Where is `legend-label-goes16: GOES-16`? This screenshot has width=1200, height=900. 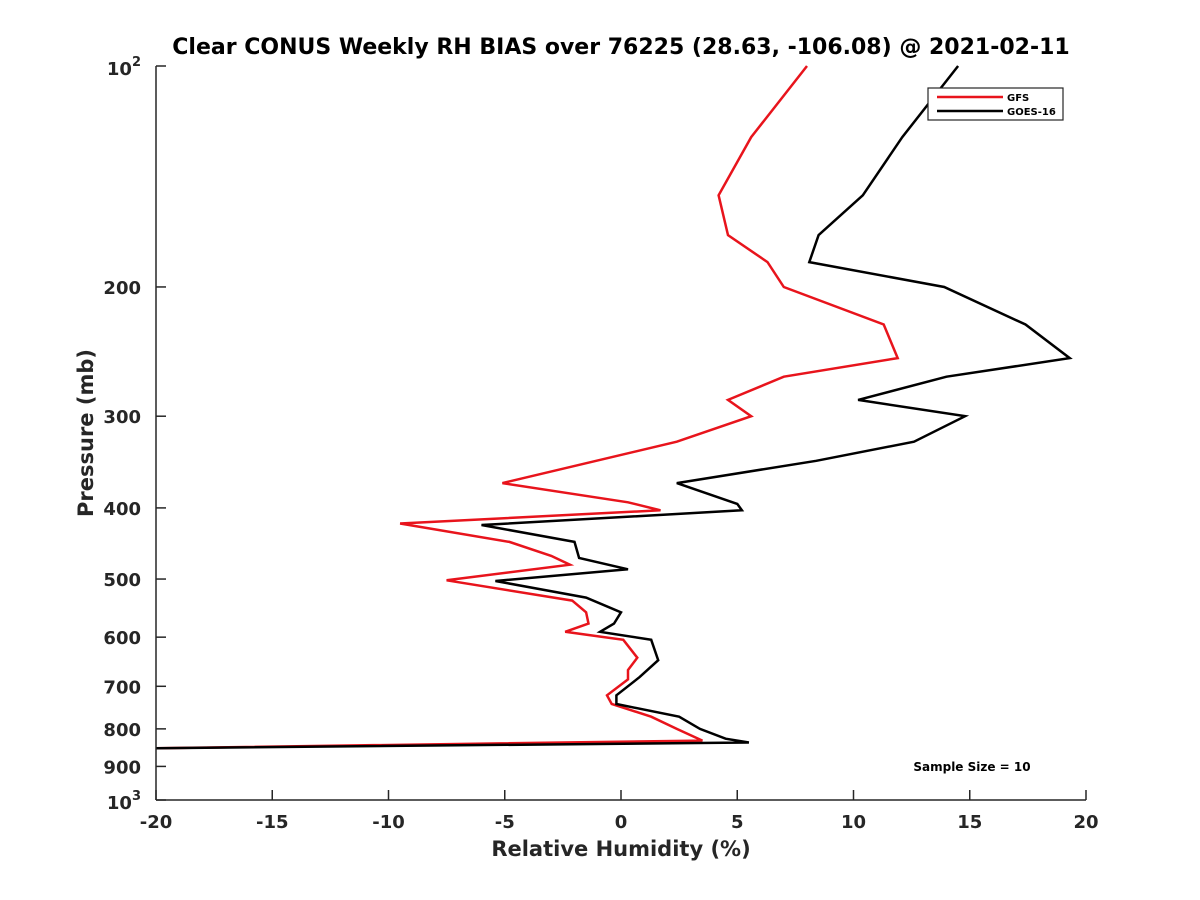
legend-label-goes16: GOES-16 is located at coordinates (1031, 112).